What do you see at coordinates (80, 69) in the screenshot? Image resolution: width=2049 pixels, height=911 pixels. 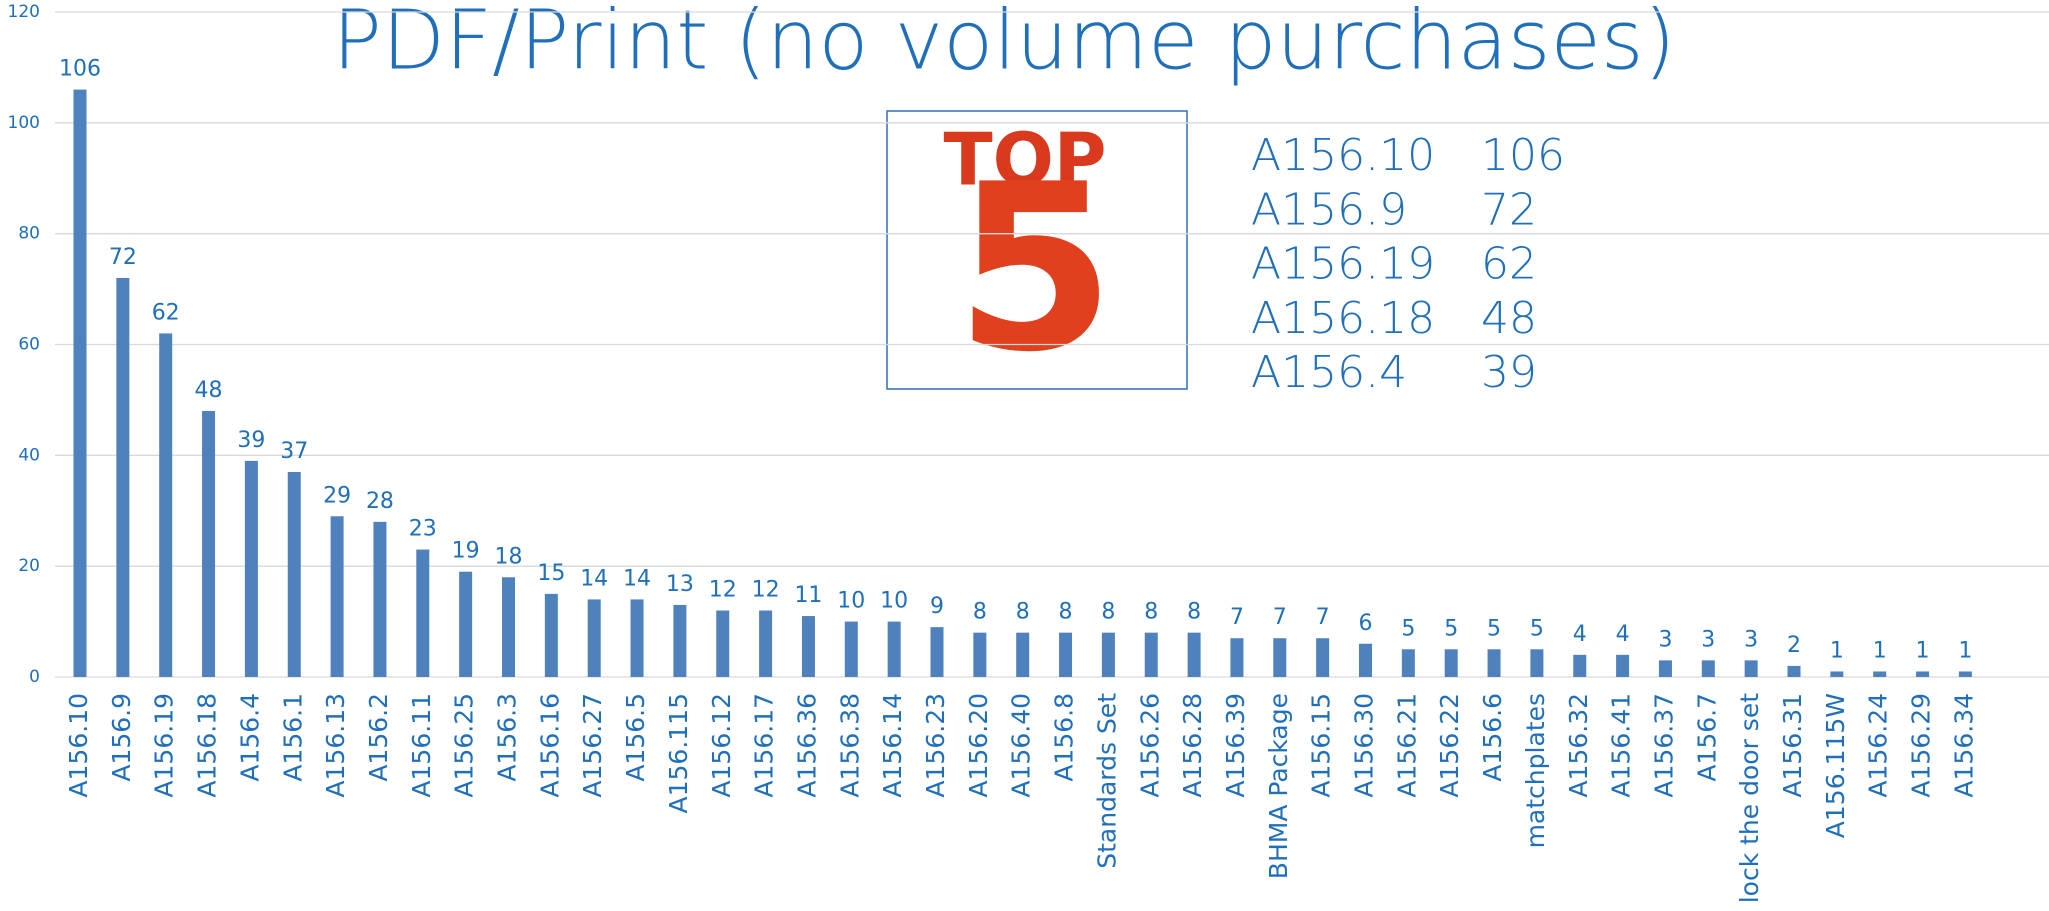 I see `value-label: 106` at bounding box center [80, 69].